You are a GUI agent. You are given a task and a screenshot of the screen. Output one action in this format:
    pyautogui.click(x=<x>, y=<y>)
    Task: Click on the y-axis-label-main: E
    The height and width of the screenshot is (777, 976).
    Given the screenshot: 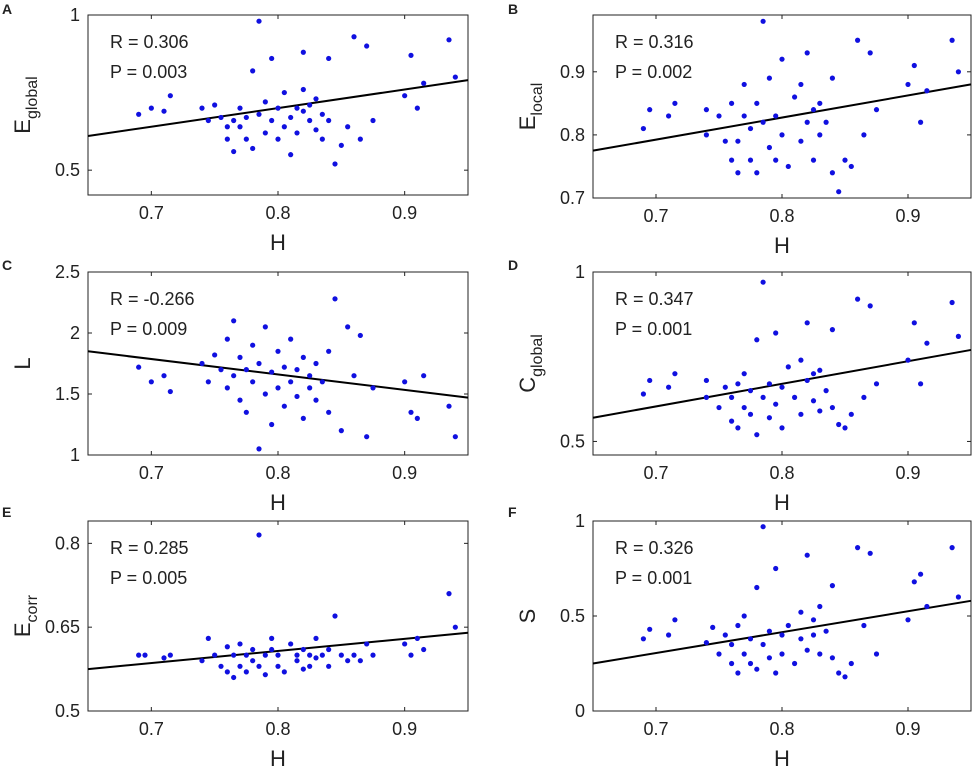 What is the action you would take?
    pyautogui.click(x=22, y=126)
    